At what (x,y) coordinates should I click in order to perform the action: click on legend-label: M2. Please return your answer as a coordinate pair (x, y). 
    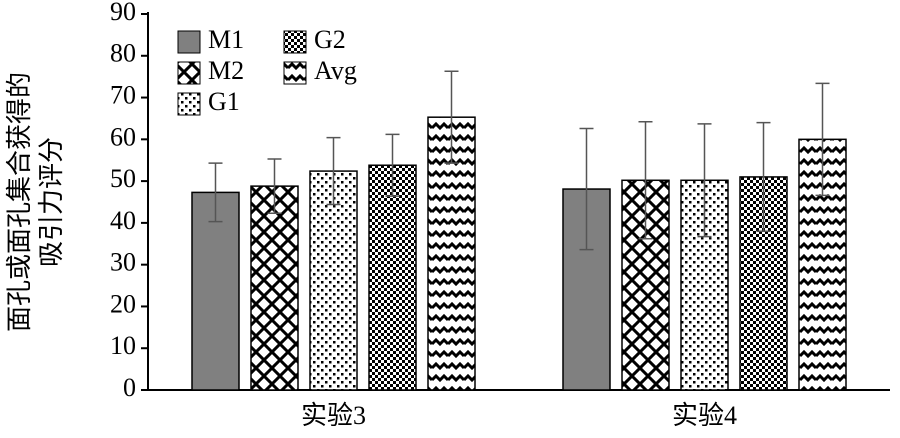
    Looking at the image, I should click on (226, 70).